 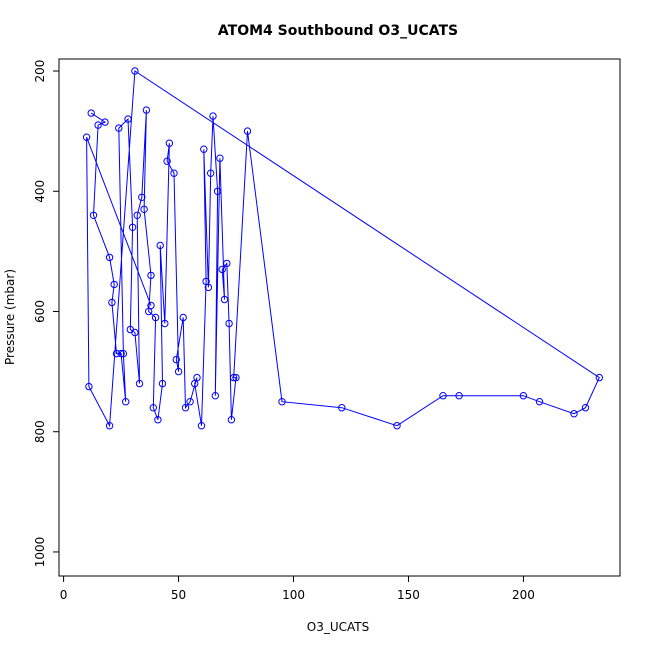 I want to click on y-axis-label: Pressure (mbar), so click(x=10, y=317).